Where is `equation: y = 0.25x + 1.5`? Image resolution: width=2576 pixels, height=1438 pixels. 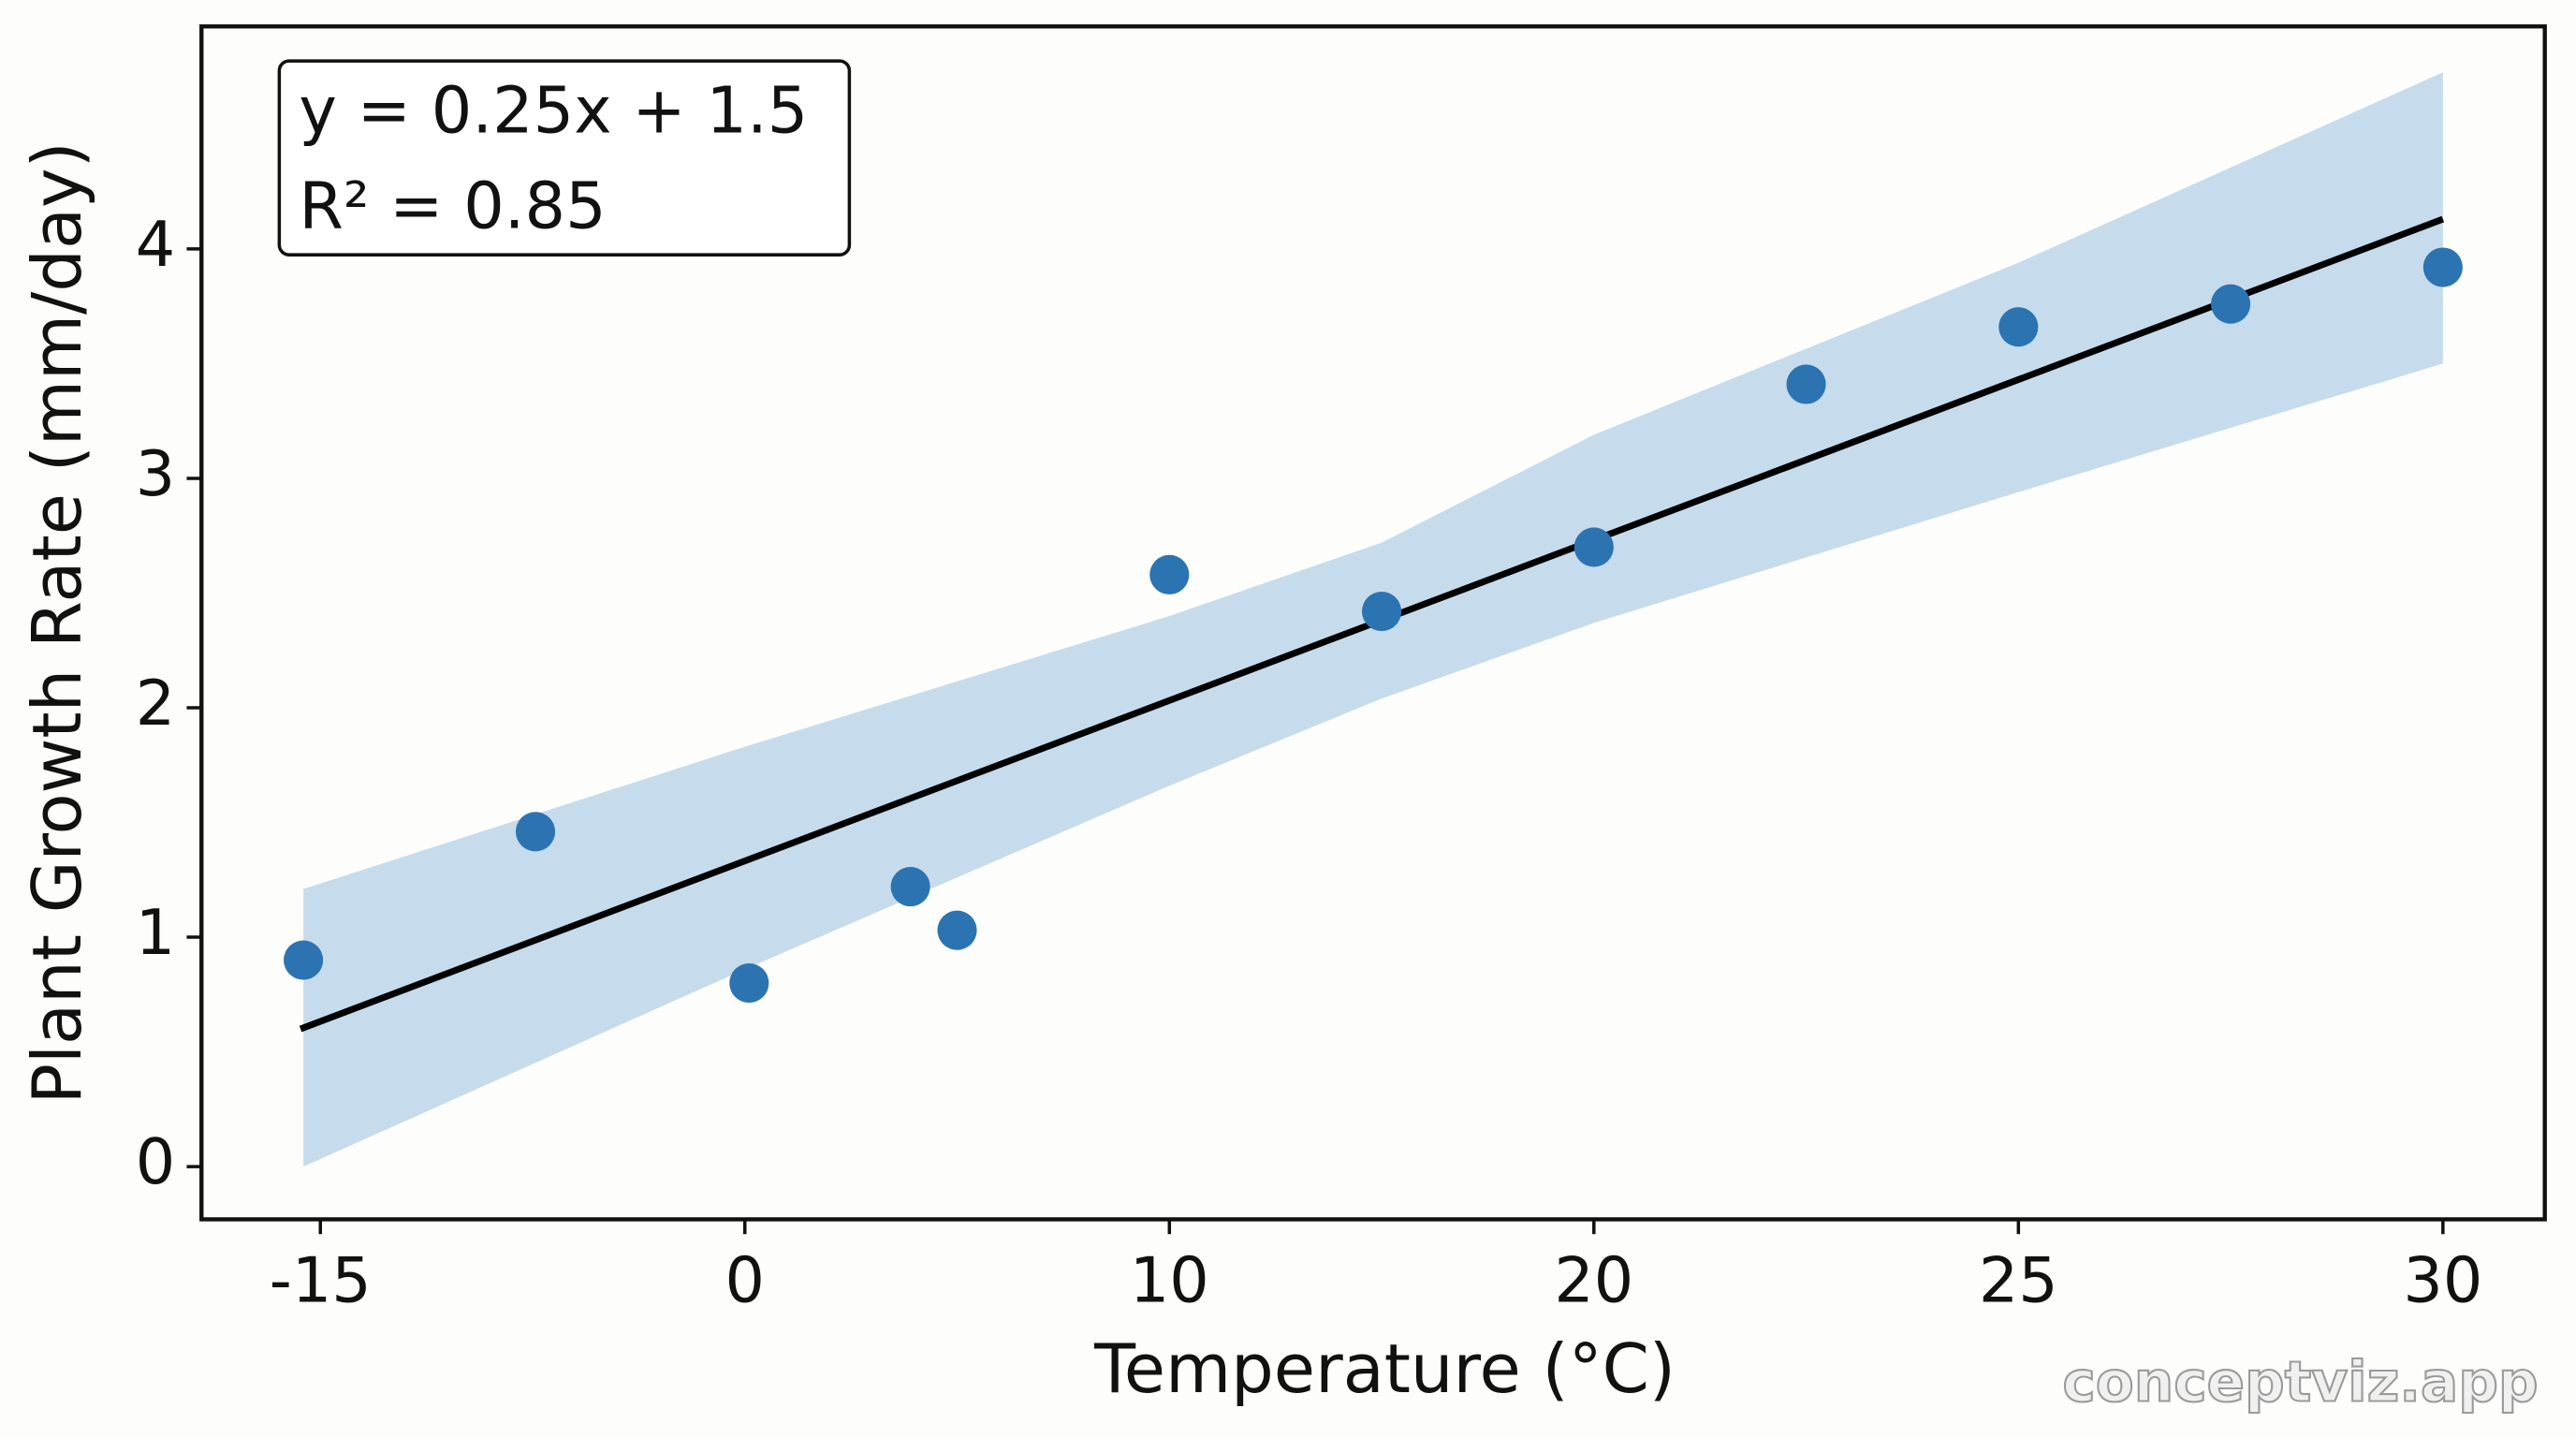
equation: y = 0.25x + 1.5 is located at coordinates (553, 111).